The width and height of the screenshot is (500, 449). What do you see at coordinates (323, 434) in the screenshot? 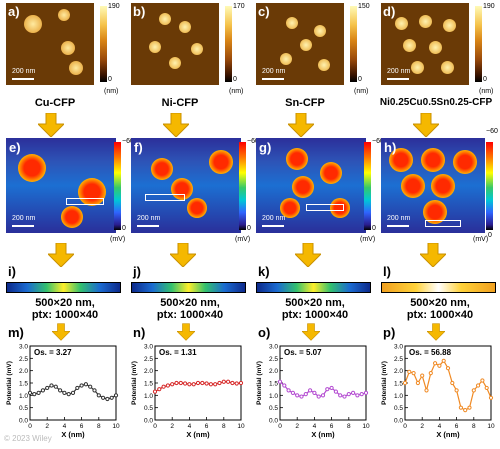
I see `x-axis-label: X (nm)` at bounding box center [323, 434].